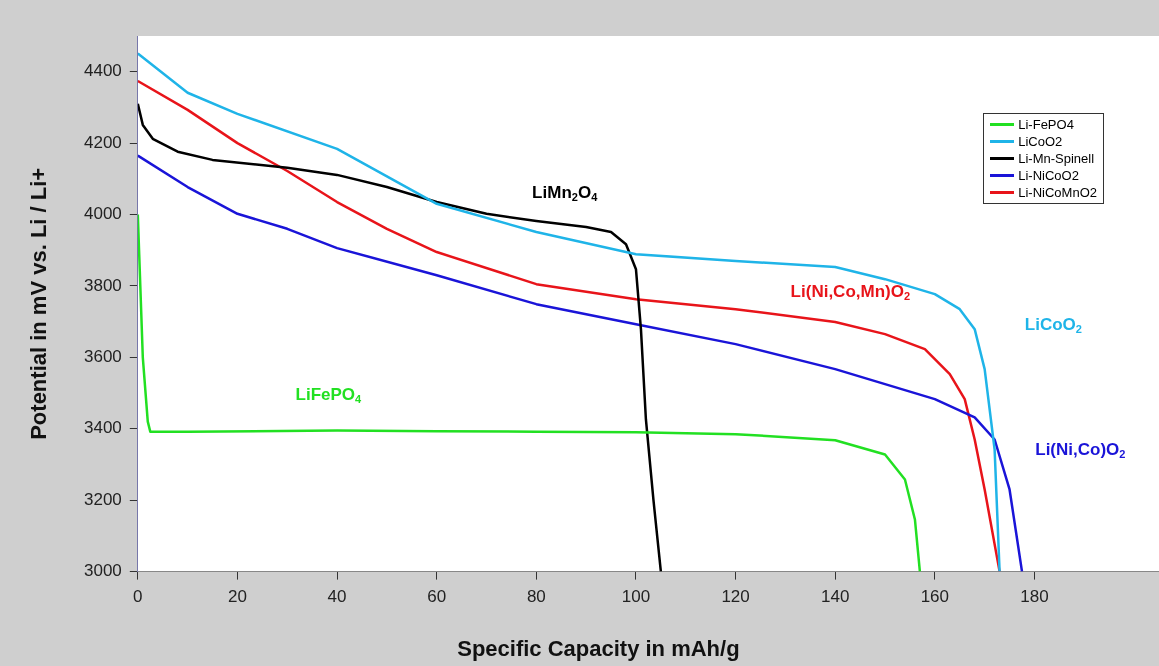 The image size is (1159, 666). What do you see at coordinates (39, 303) in the screenshot?
I see `y-axis-title: Potential in mV vs. Li / Li+` at bounding box center [39, 303].